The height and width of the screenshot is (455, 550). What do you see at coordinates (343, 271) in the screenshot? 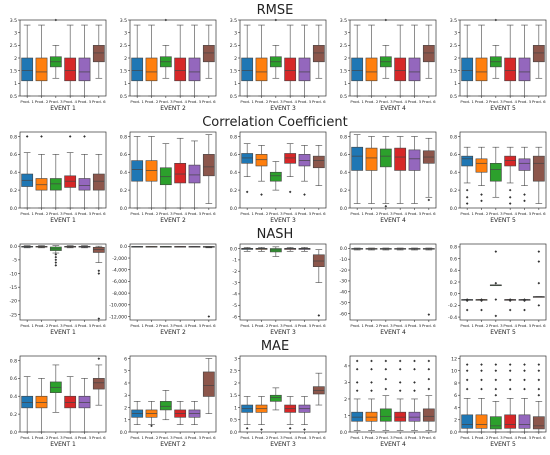
I see `y-tick-label: -20` at bounding box center [343, 271].